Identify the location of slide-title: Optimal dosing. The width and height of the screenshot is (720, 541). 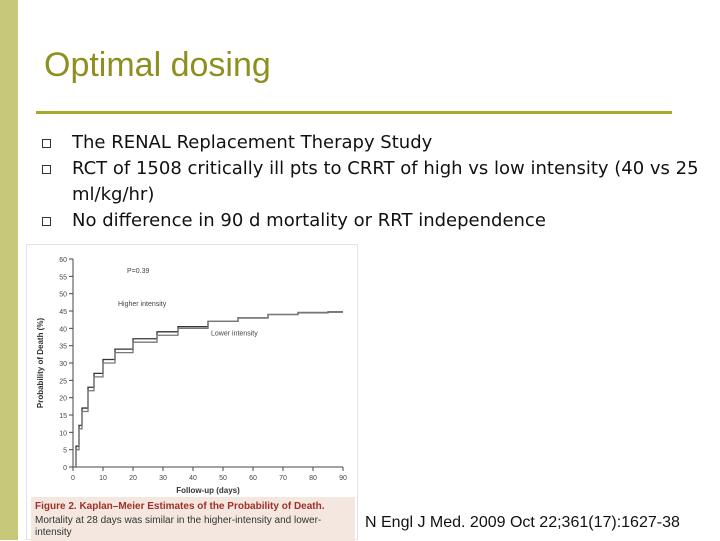
(157, 65).